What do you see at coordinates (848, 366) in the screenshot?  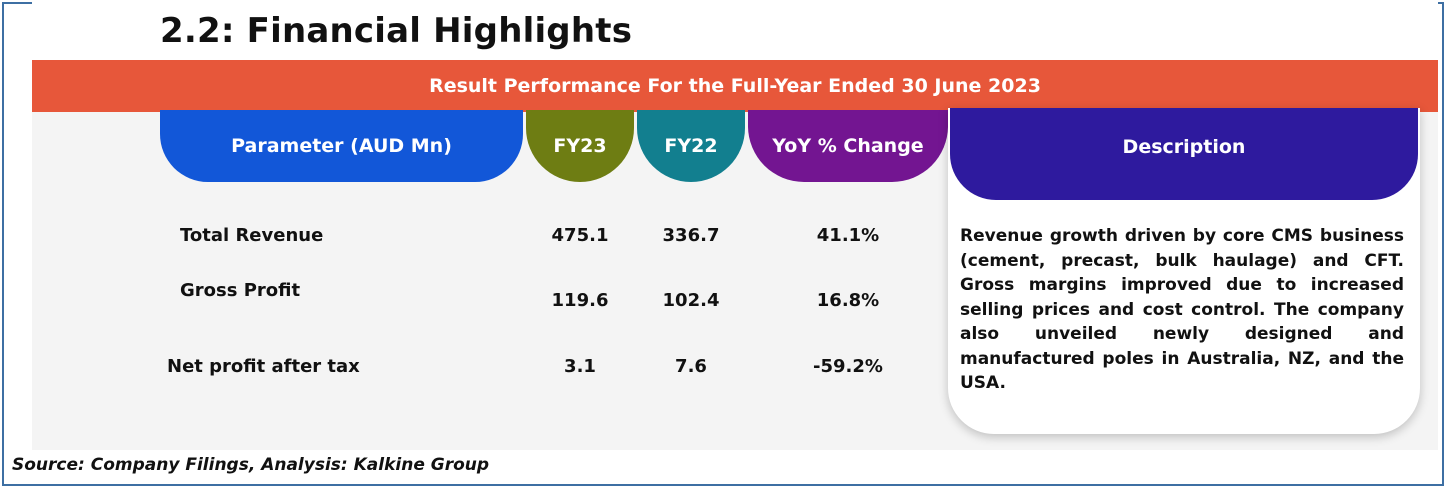 I see `row-net-profit-yoy: -59.2%` at bounding box center [848, 366].